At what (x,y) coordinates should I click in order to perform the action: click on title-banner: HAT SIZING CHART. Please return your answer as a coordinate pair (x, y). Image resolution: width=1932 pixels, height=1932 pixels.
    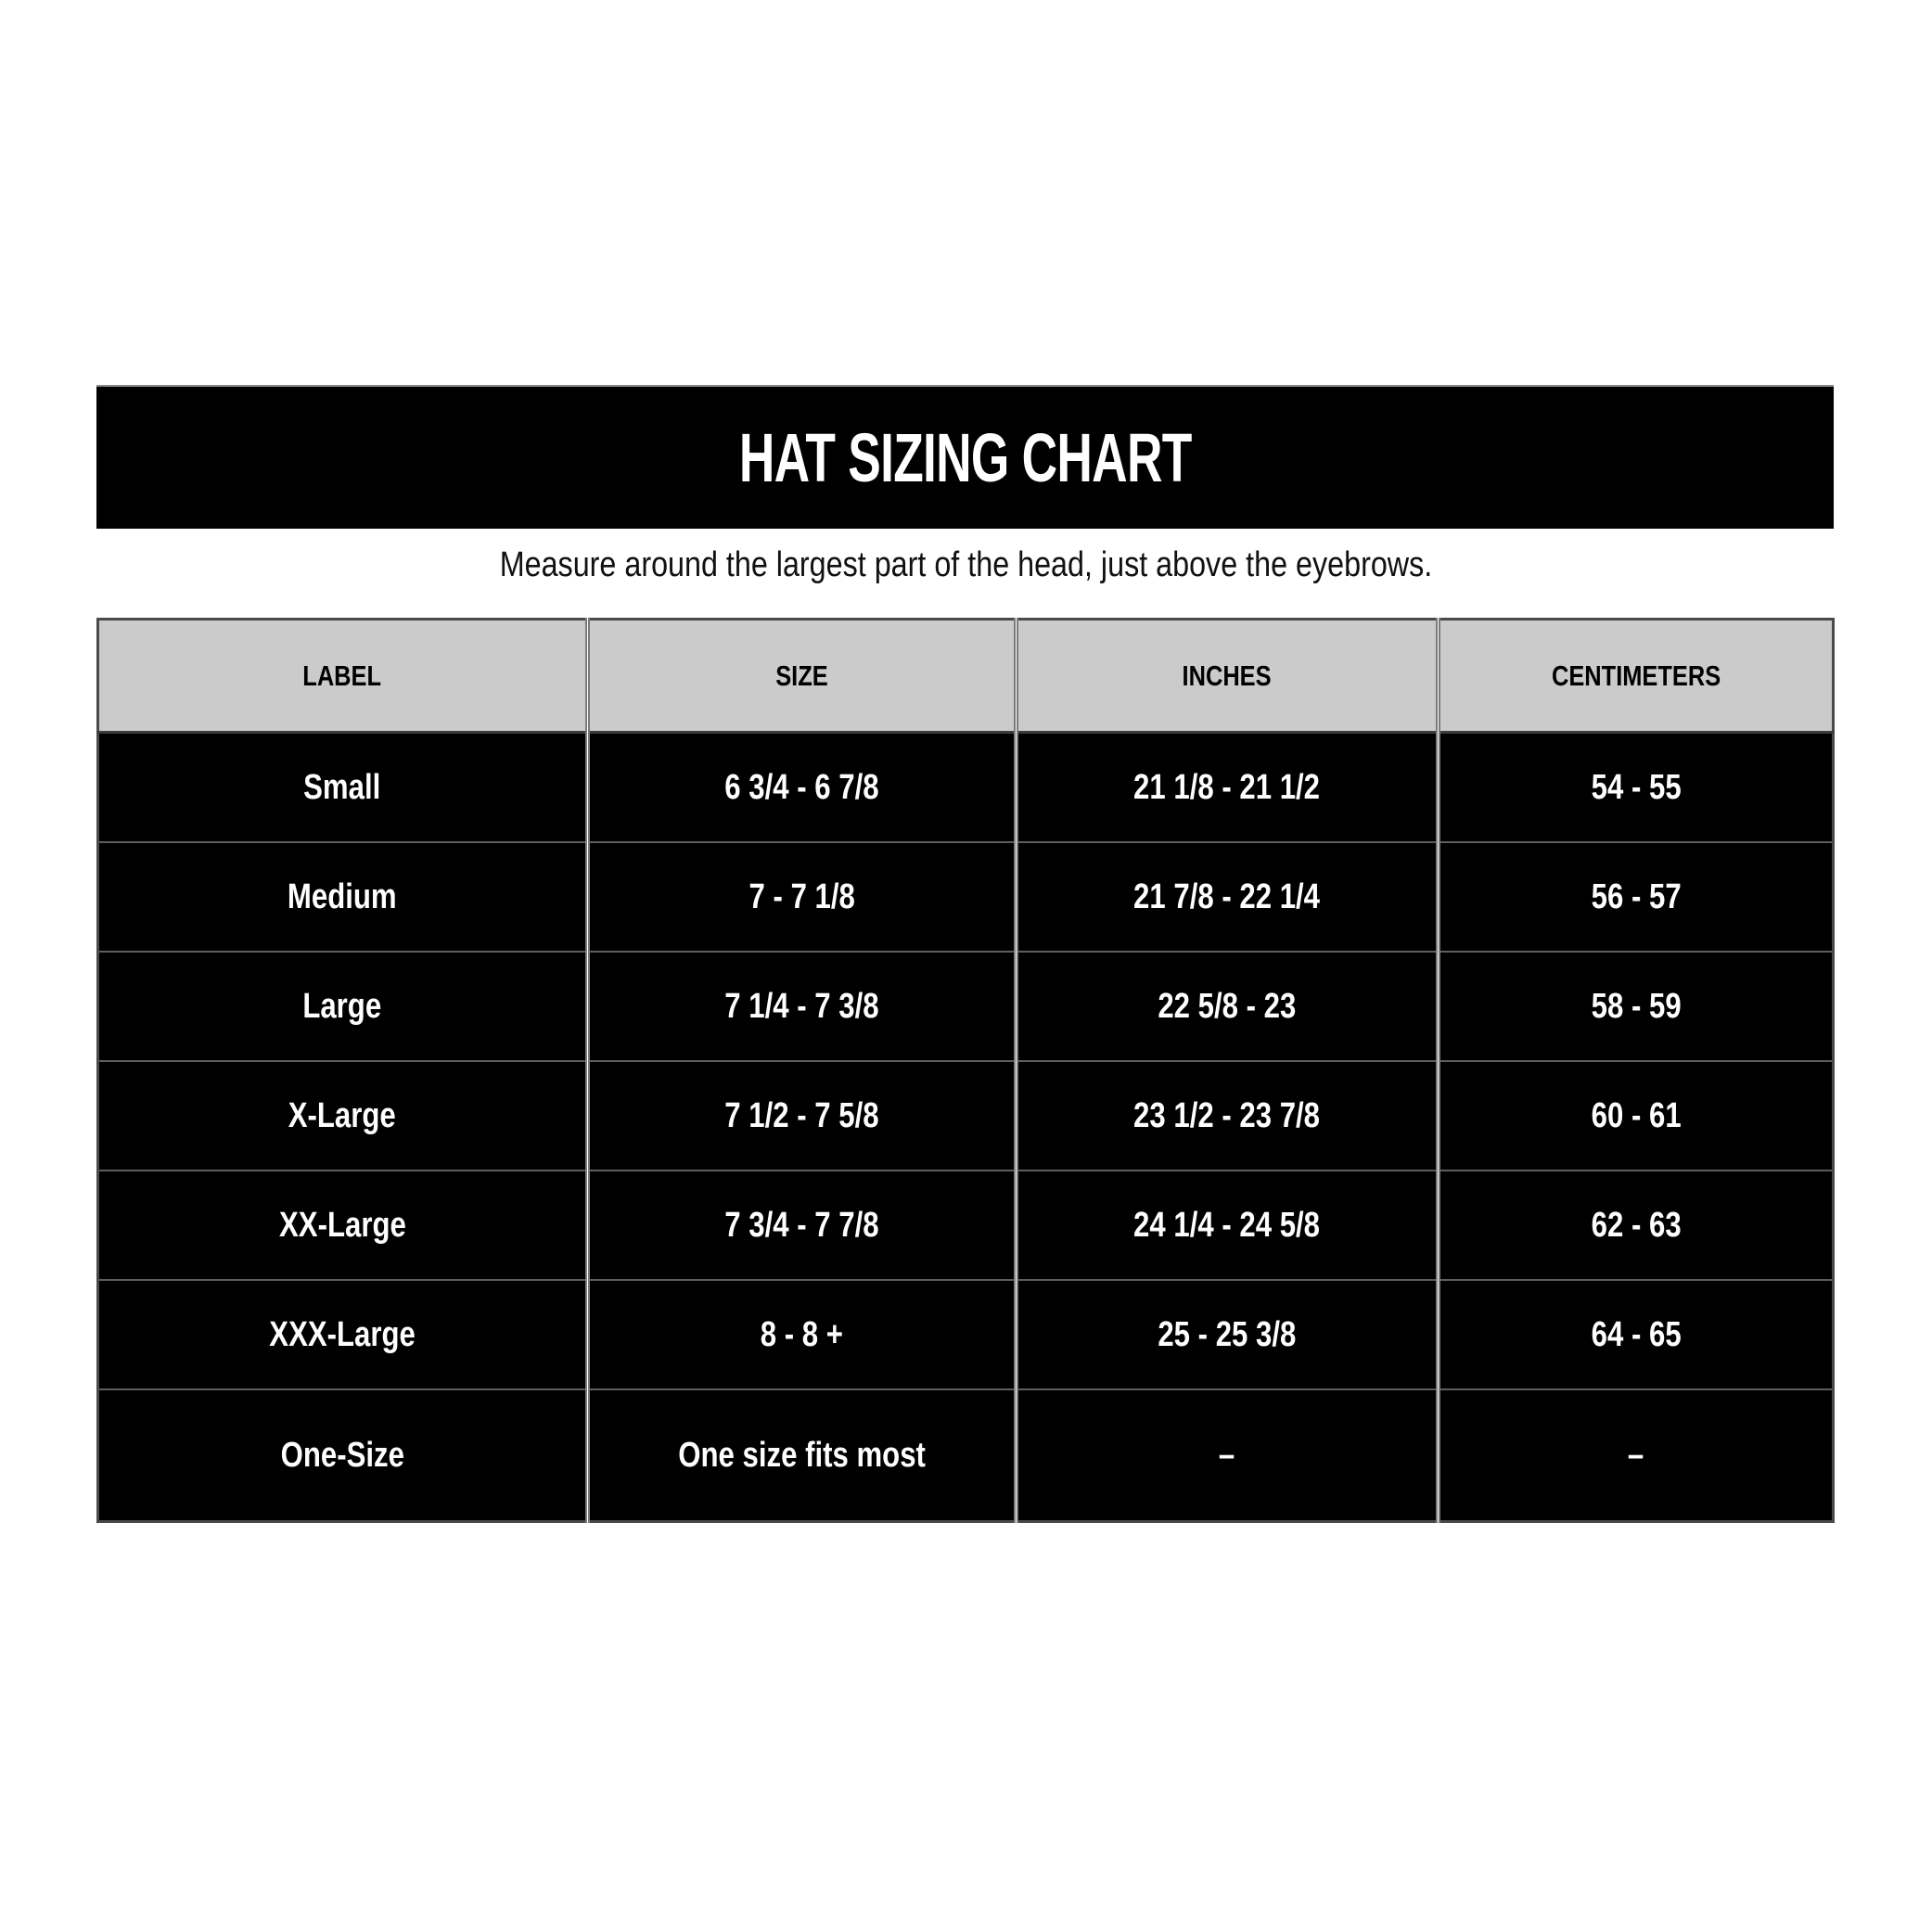
    Looking at the image, I should click on (965, 457).